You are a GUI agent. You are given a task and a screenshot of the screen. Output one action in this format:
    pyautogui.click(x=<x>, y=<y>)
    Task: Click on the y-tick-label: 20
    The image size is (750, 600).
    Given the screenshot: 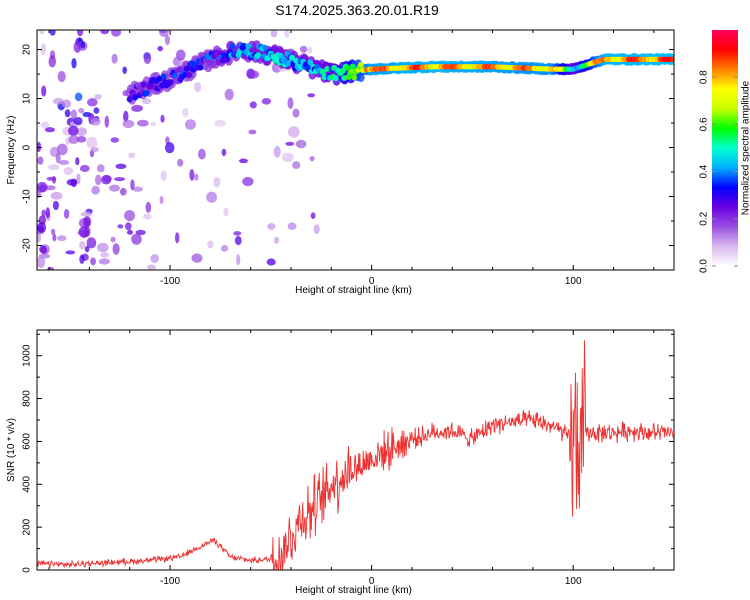 What is the action you would take?
    pyautogui.click(x=27, y=50)
    